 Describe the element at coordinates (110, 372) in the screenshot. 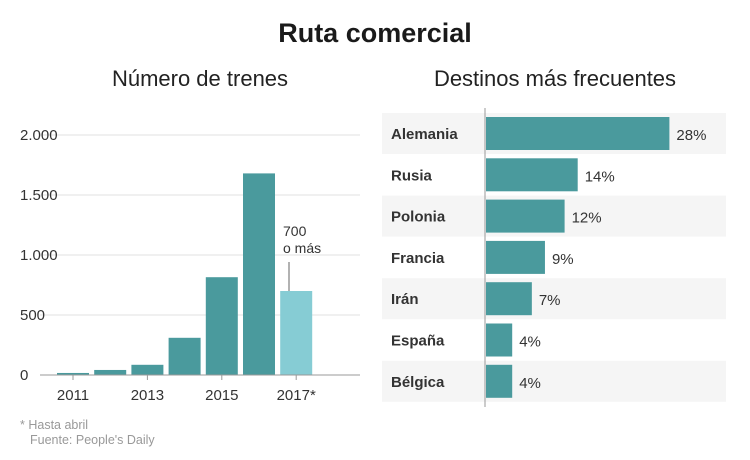

I see `bar-2012` at that location.